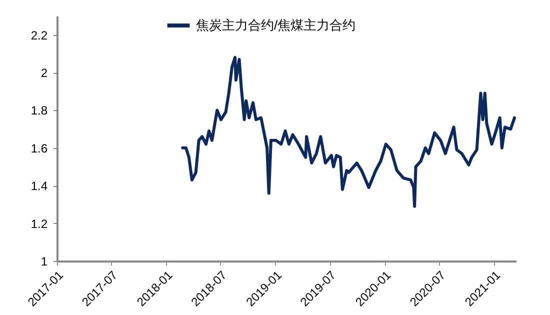 The width and height of the screenshot is (550, 315). What do you see at coordinates (39, 111) in the screenshot?
I see `y-tick-label: 1.8` at bounding box center [39, 111].